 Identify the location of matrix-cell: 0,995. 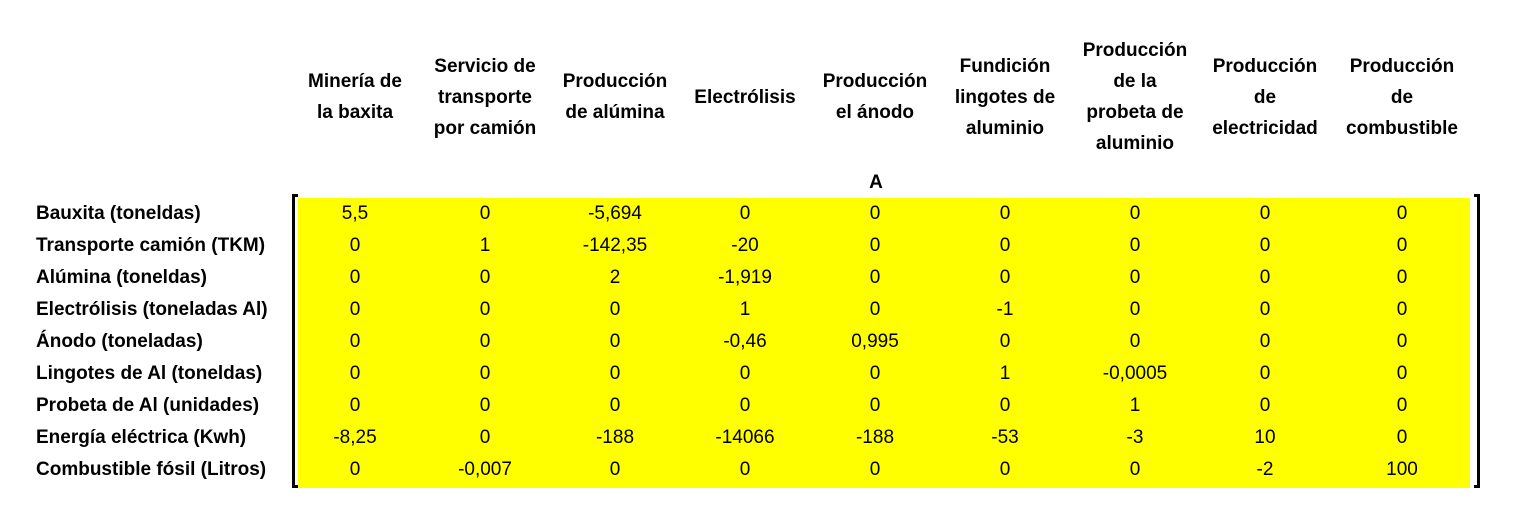
(875, 341).